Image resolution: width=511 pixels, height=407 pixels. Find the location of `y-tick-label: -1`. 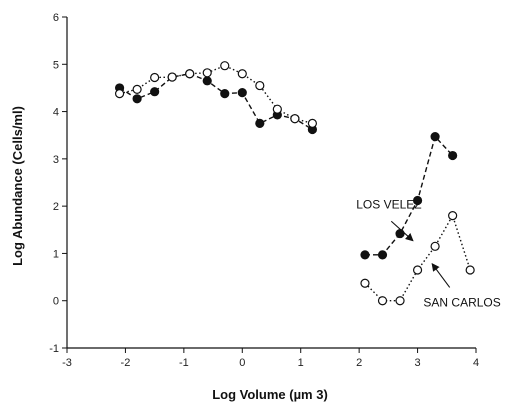

y-tick-label: -1 is located at coordinates (54, 349).